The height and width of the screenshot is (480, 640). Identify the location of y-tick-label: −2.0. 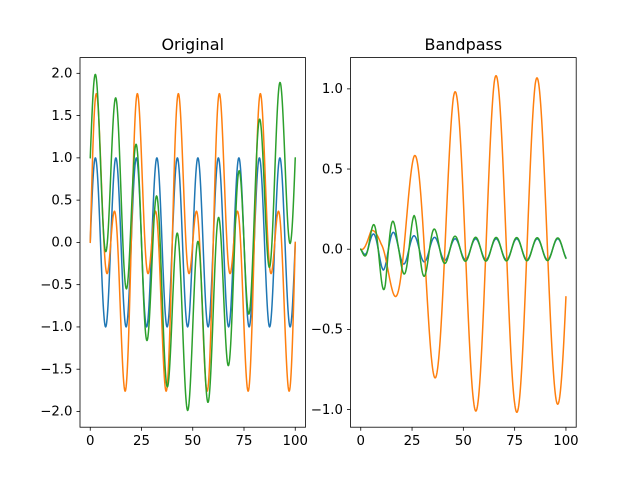
(56, 412).